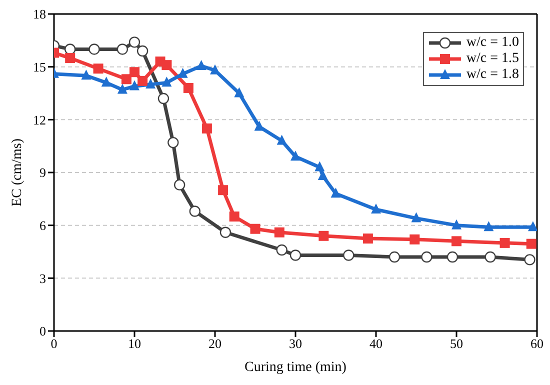  Describe the element at coordinates (492, 43) in the screenshot. I see `legend-label: w/c = 1.0` at that location.